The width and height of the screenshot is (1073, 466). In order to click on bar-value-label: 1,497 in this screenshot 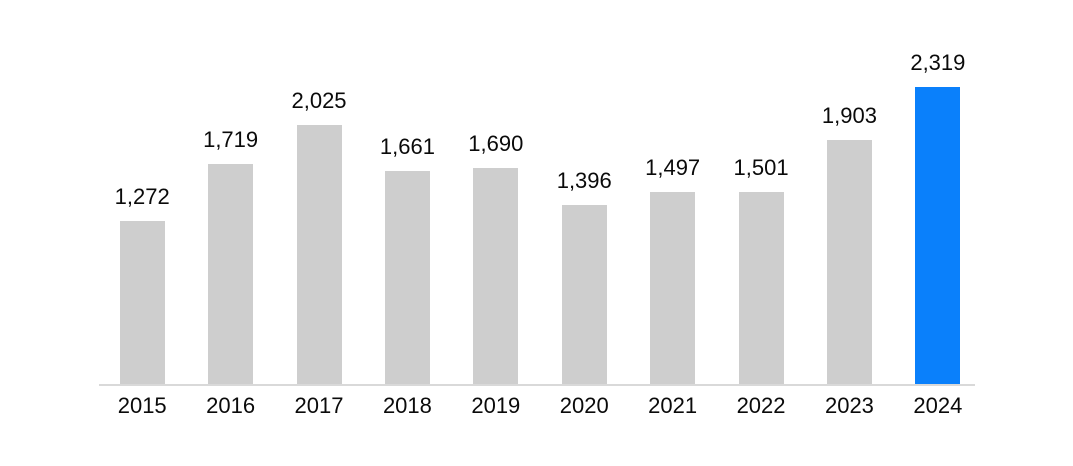, I will do `click(673, 167)`.